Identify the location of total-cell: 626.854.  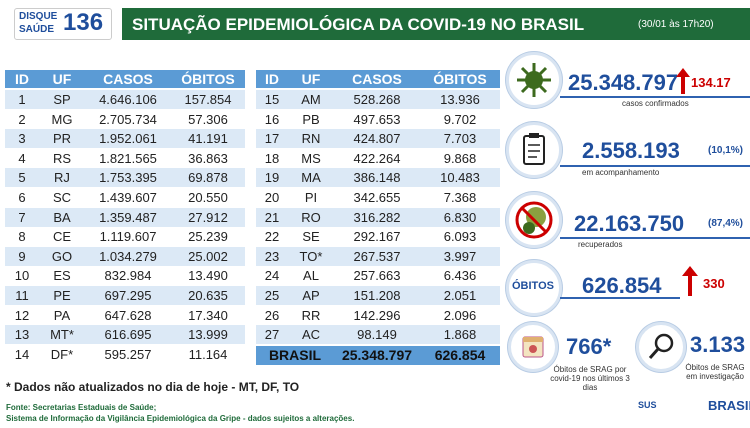
(460, 355).